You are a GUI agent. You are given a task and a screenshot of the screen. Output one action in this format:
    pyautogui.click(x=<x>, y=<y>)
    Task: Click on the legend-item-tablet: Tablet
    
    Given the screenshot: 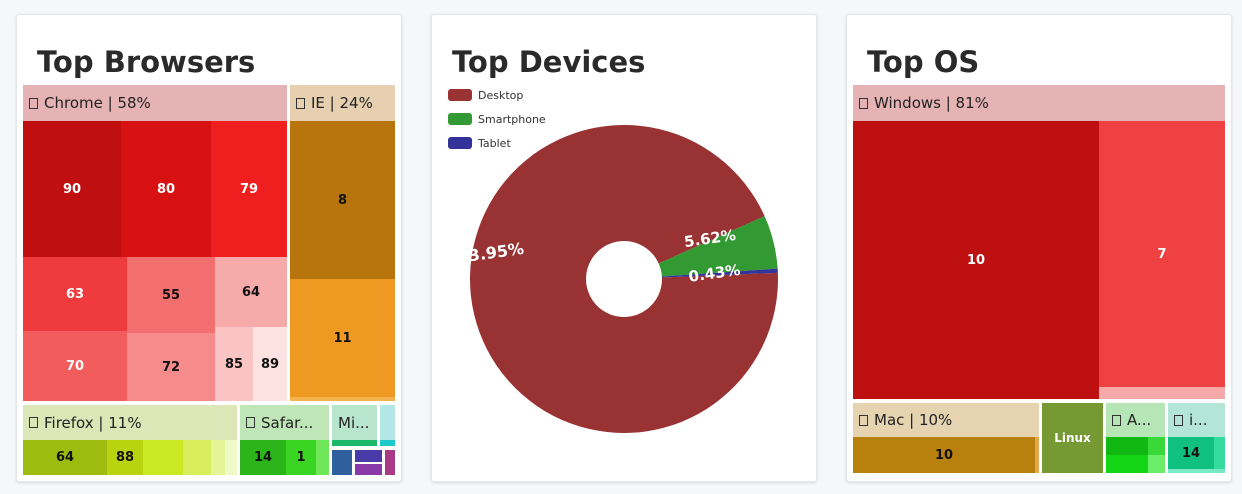 What is the action you would take?
    pyautogui.click(x=497, y=143)
    